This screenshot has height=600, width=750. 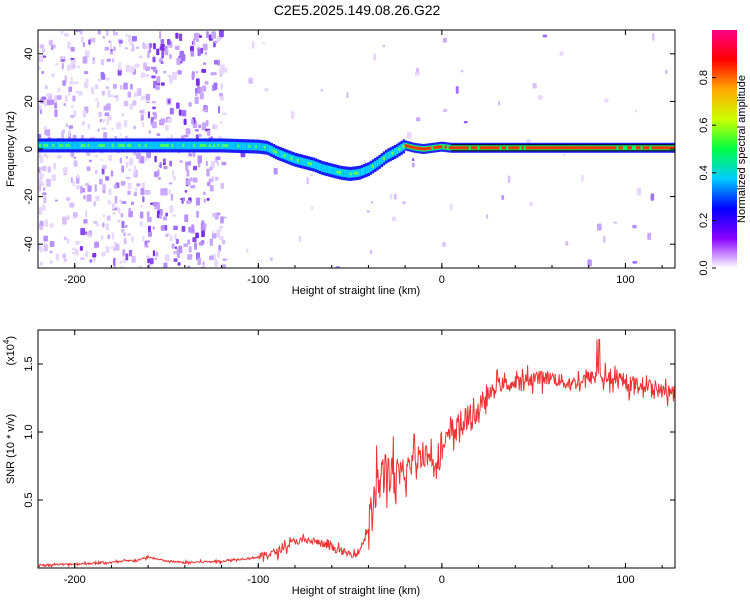 I want to click on colorbar-tick-label: 0.8, so click(x=704, y=77).